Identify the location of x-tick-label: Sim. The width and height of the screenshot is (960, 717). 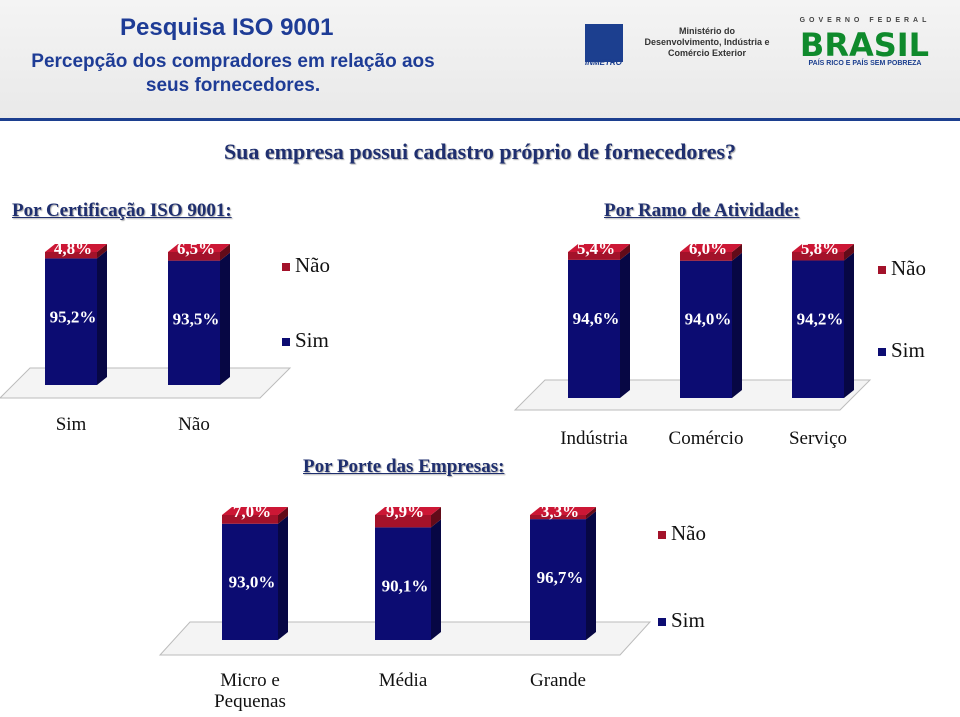
(71, 424).